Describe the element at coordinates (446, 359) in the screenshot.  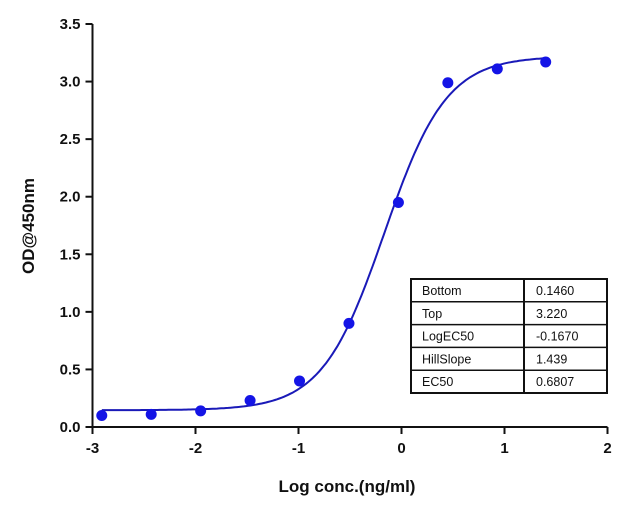
I see `table-param-label: HillSlope` at that location.